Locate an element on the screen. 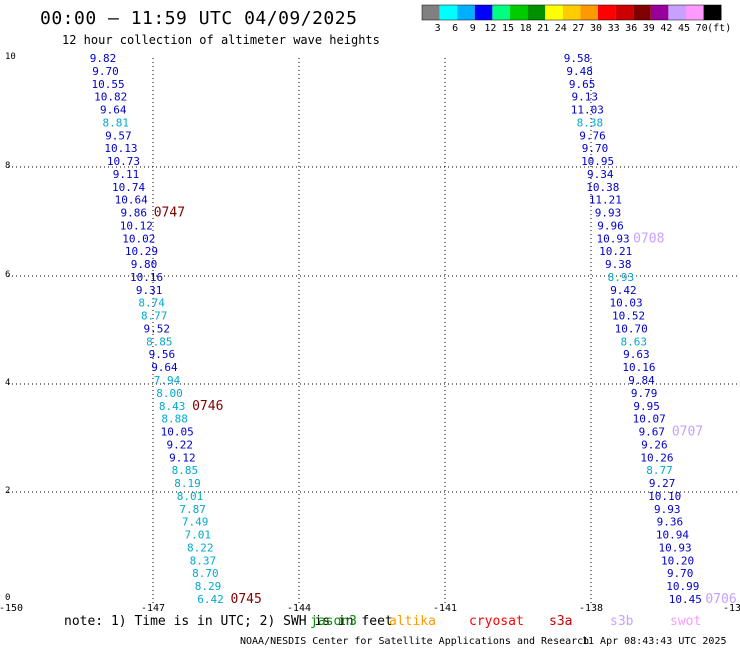 This screenshot has width=740, height=650. y-tick-label: 8 is located at coordinates (7, 166).